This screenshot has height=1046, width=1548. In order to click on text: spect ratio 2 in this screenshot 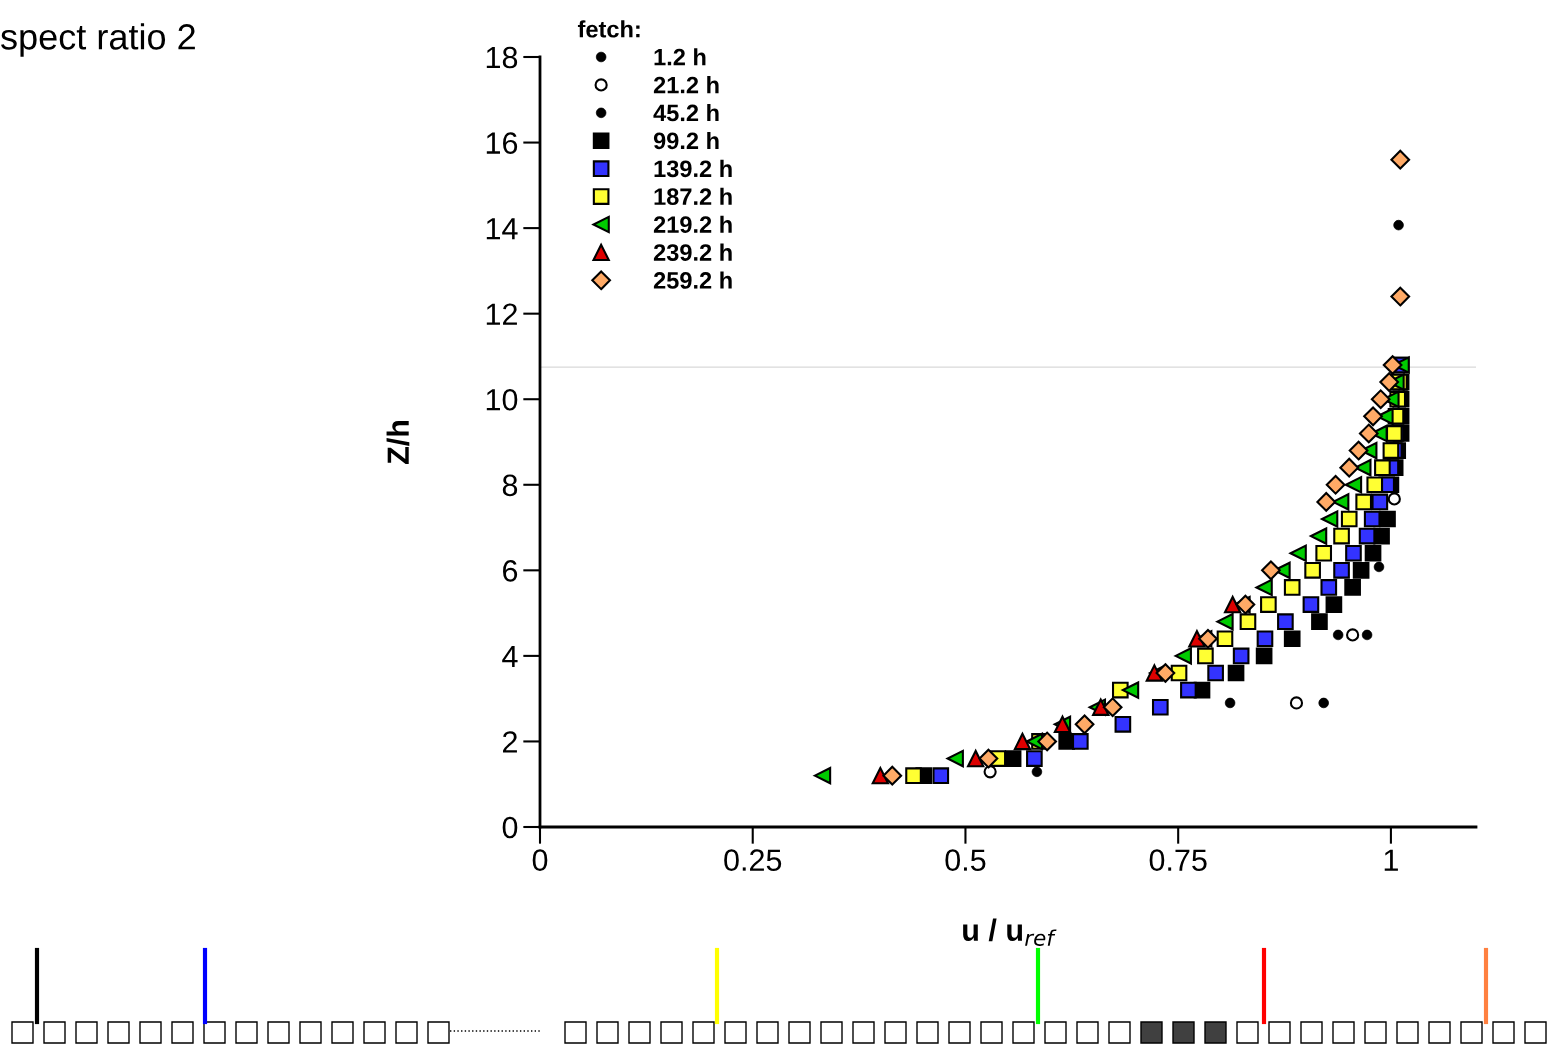, I will do `click(98, 40)`.